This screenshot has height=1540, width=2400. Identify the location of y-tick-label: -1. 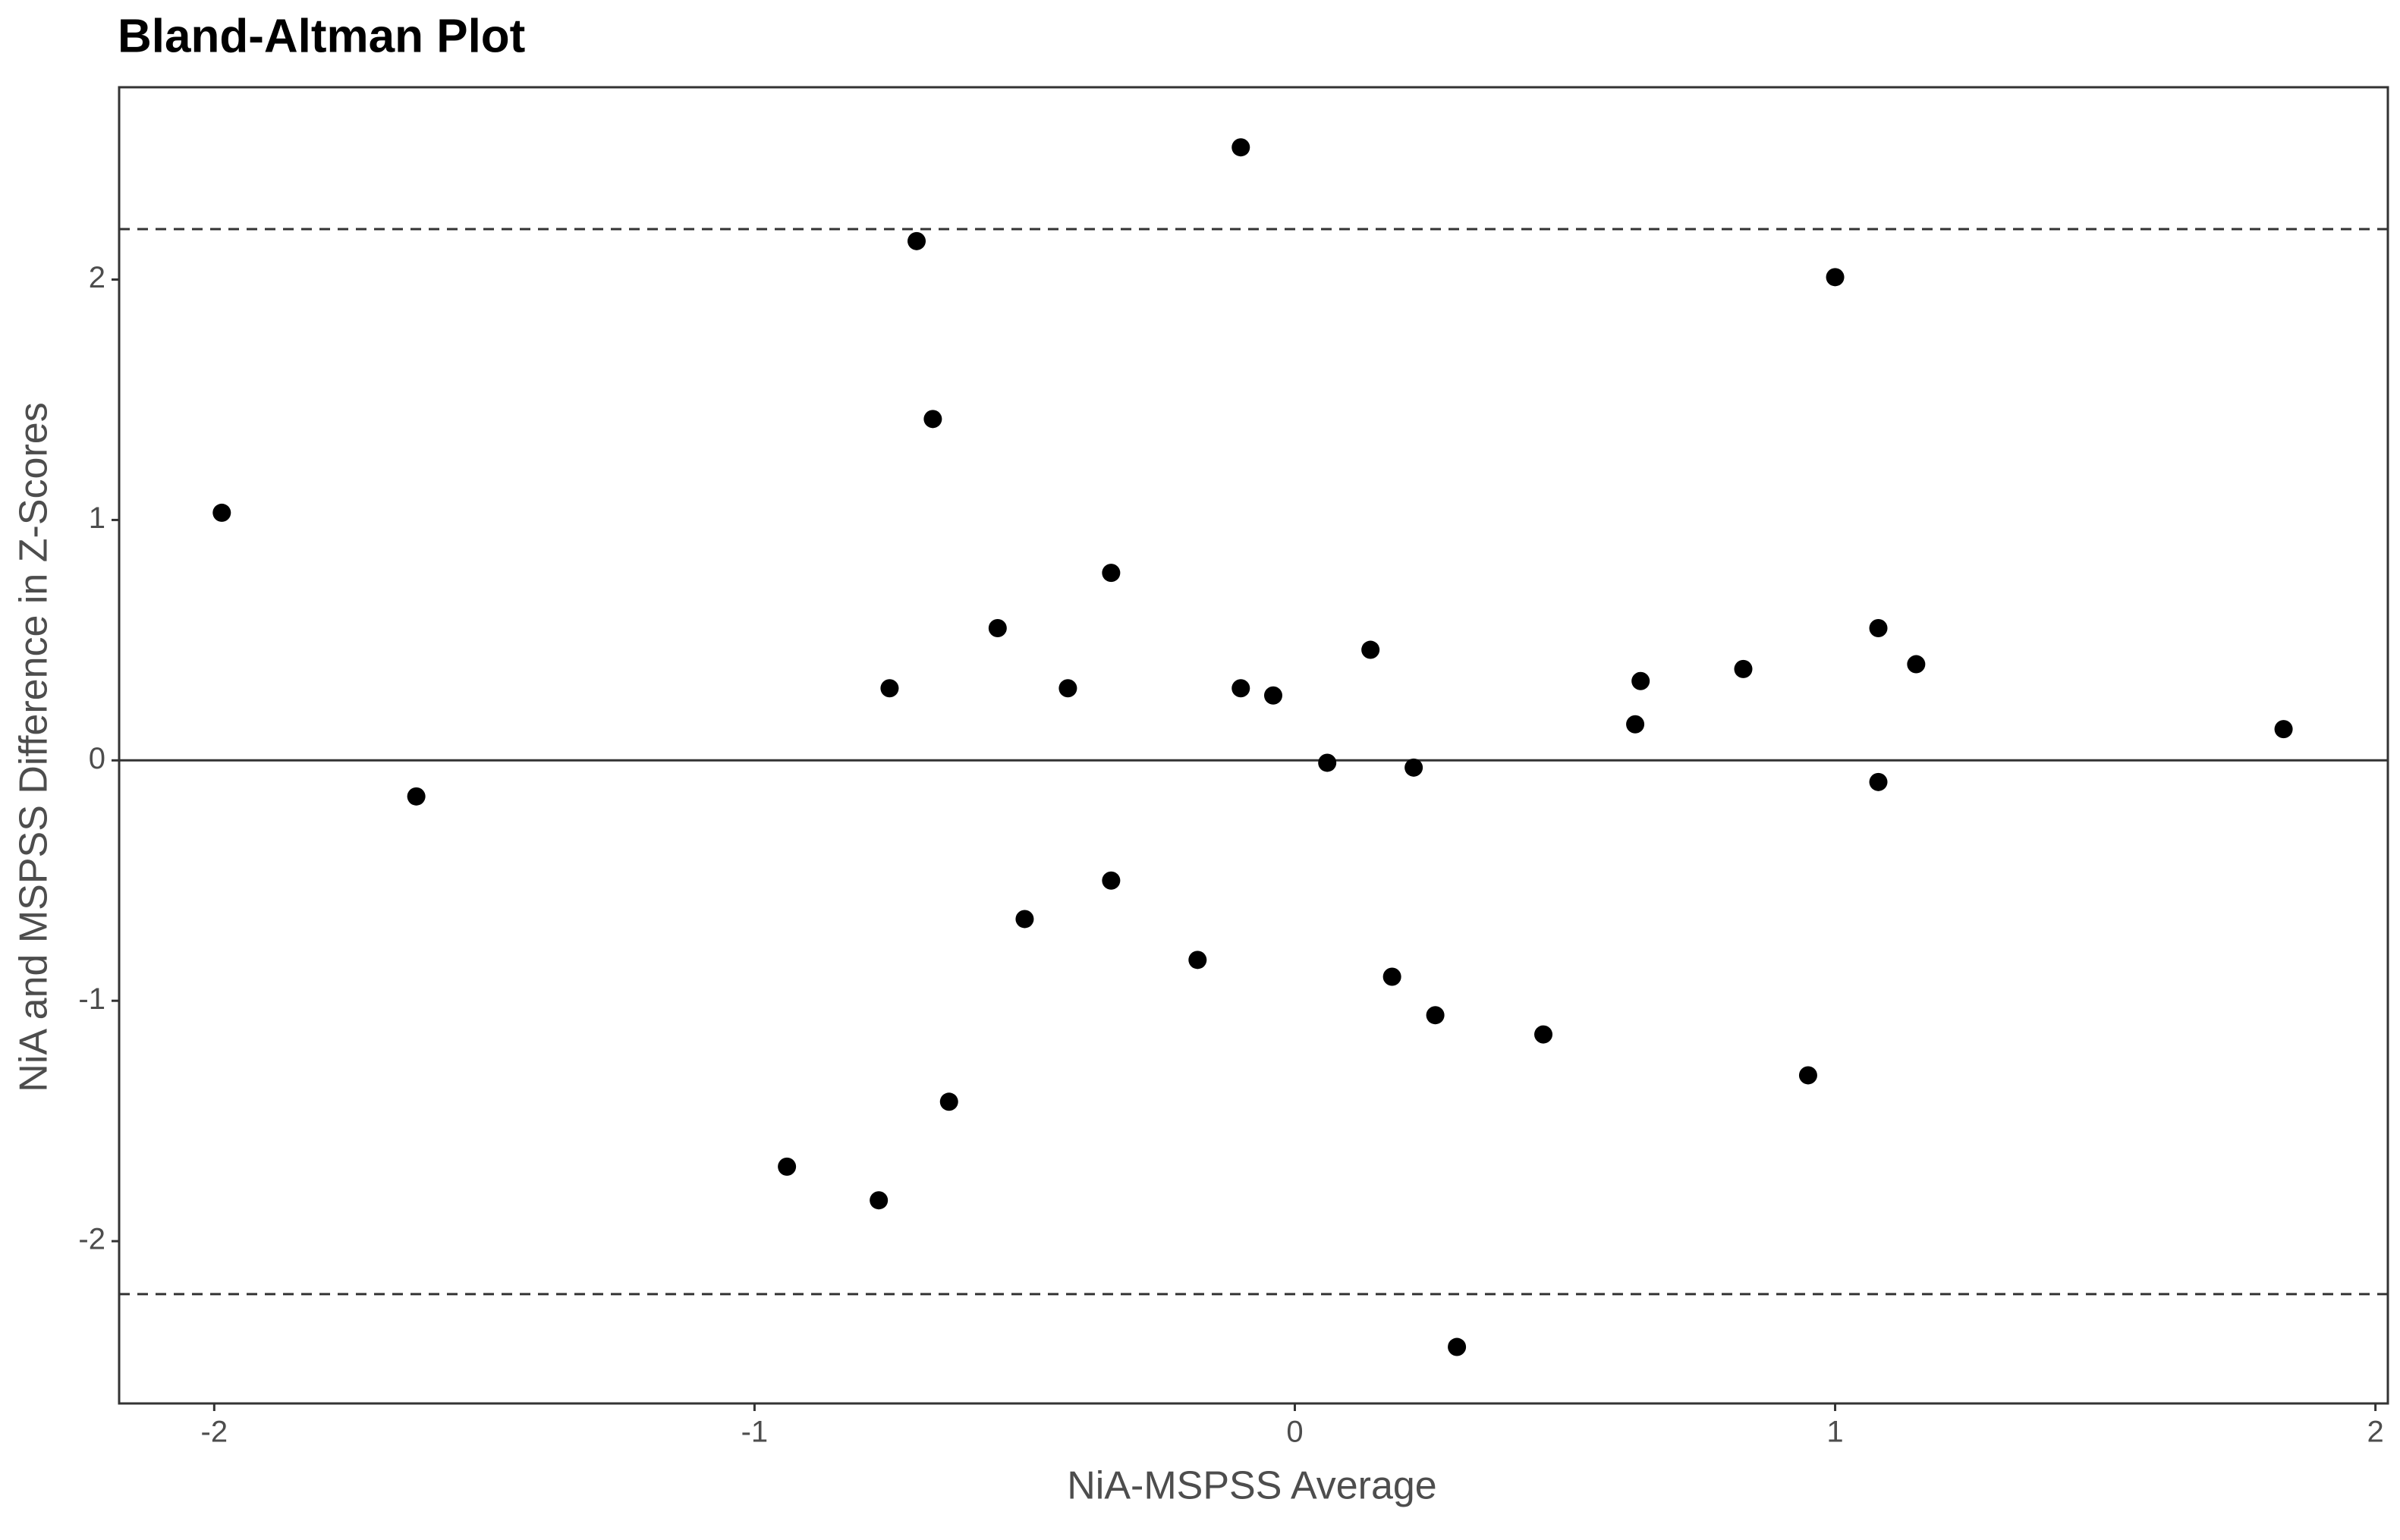
(91, 999).